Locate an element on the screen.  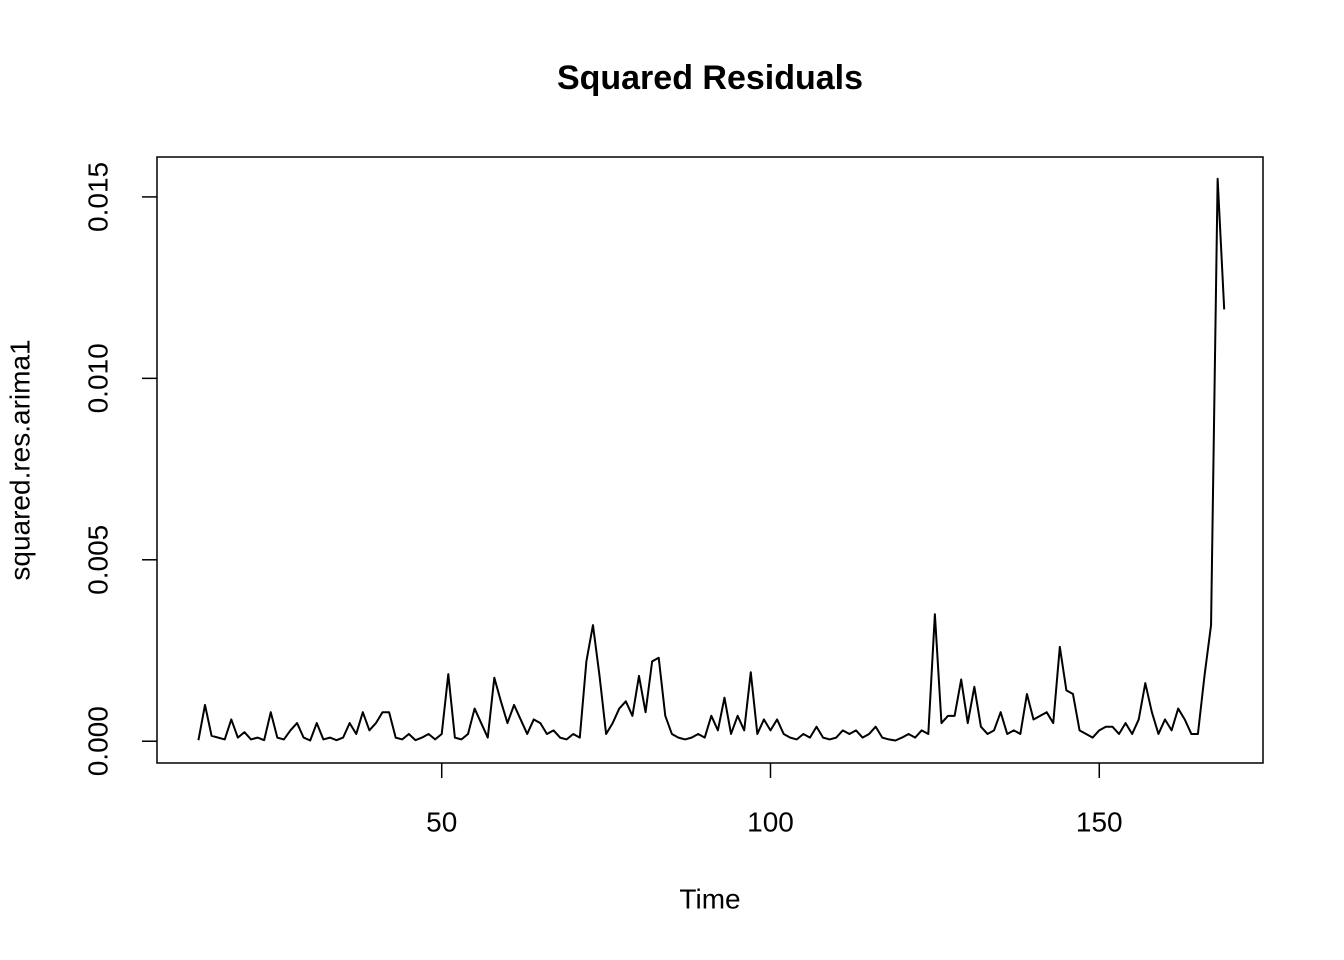
y-tick-label: 0.005 is located at coordinates (97, 560).